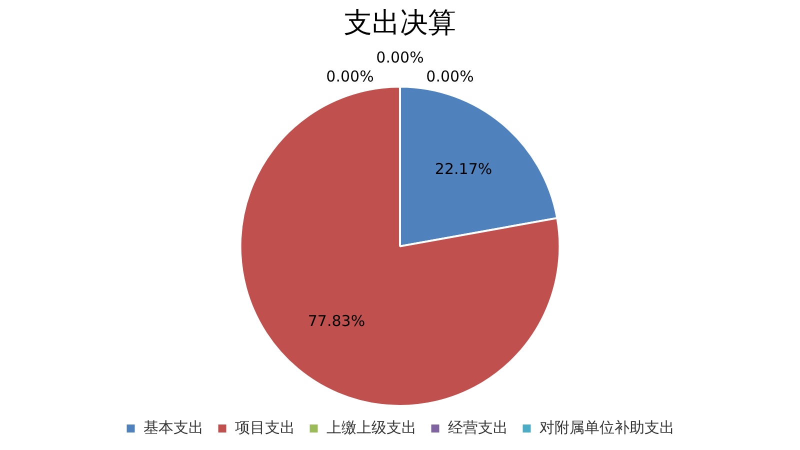 The width and height of the screenshot is (800, 450). What do you see at coordinates (606, 427) in the screenshot?
I see `legend-label: 对附属单位补助支出` at bounding box center [606, 427].